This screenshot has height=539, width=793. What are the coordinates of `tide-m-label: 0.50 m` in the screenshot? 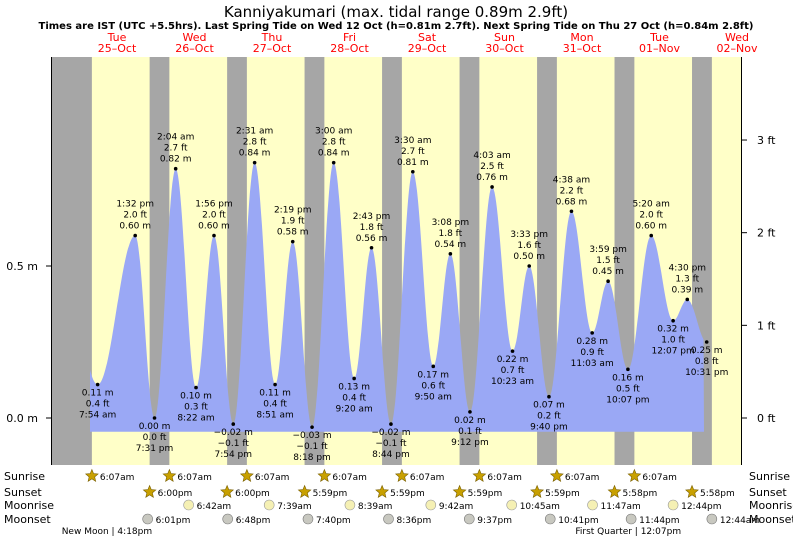 It's located at (529, 257).